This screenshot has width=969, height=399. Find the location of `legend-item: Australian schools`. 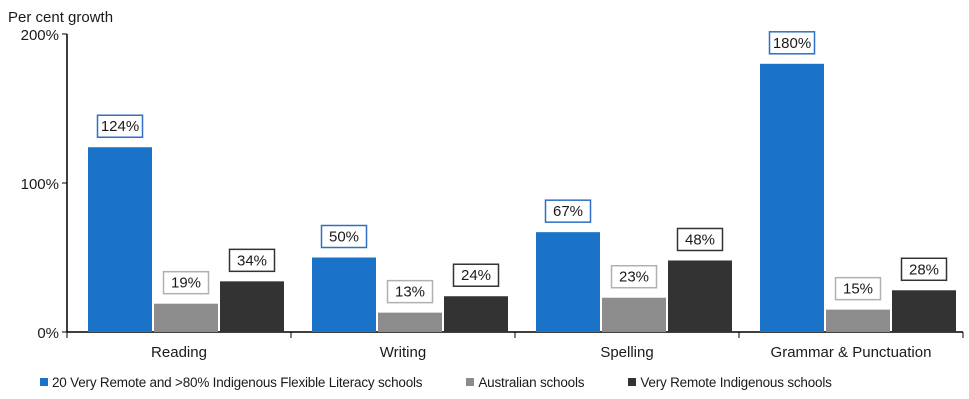

legend-item: Australian schools is located at coordinates (525, 382).